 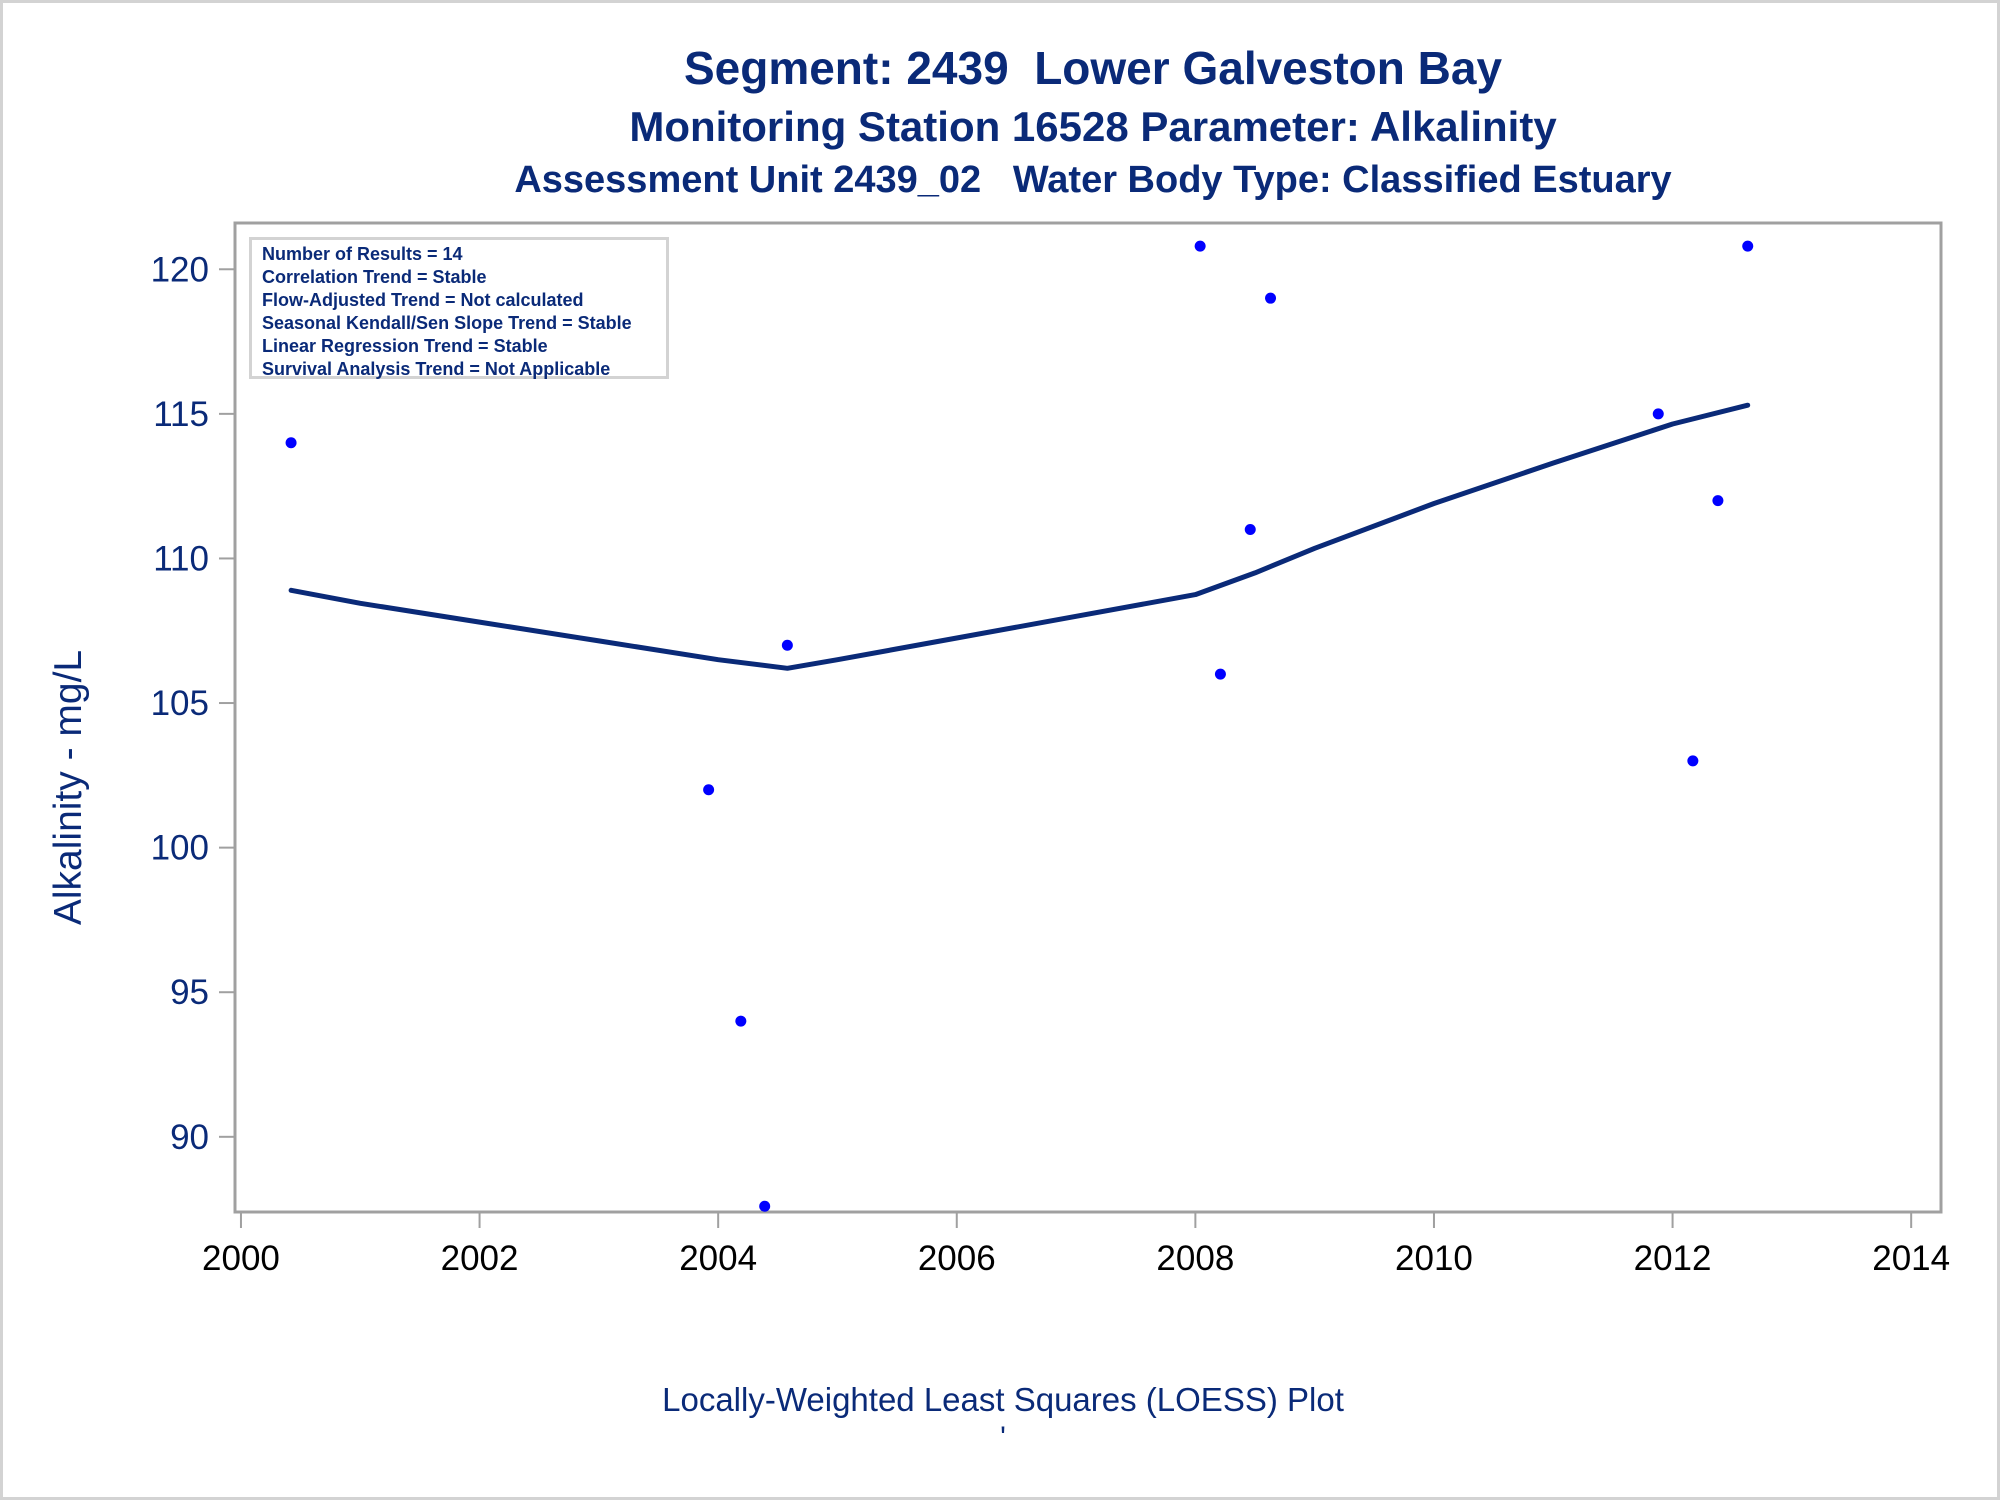 I want to click on y-tick-label: 105, so click(x=180, y=703).